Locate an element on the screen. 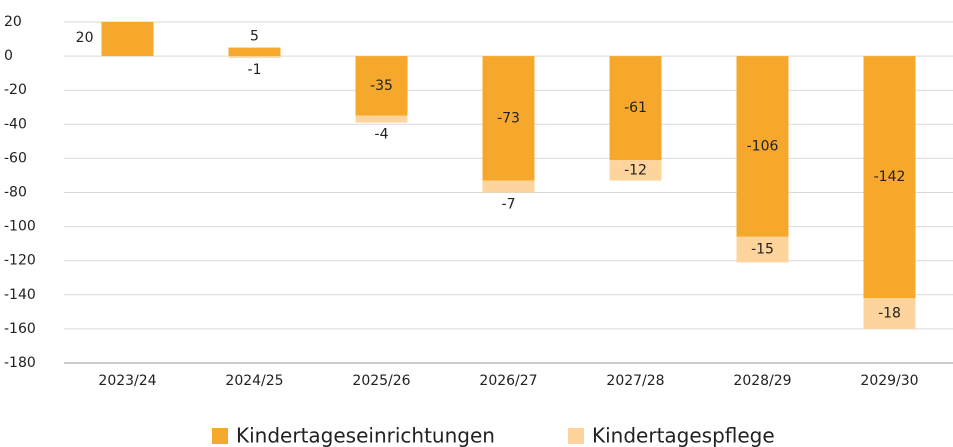 This screenshot has width=953, height=447. x-tick-label: 2029/30 is located at coordinates (889, 381).